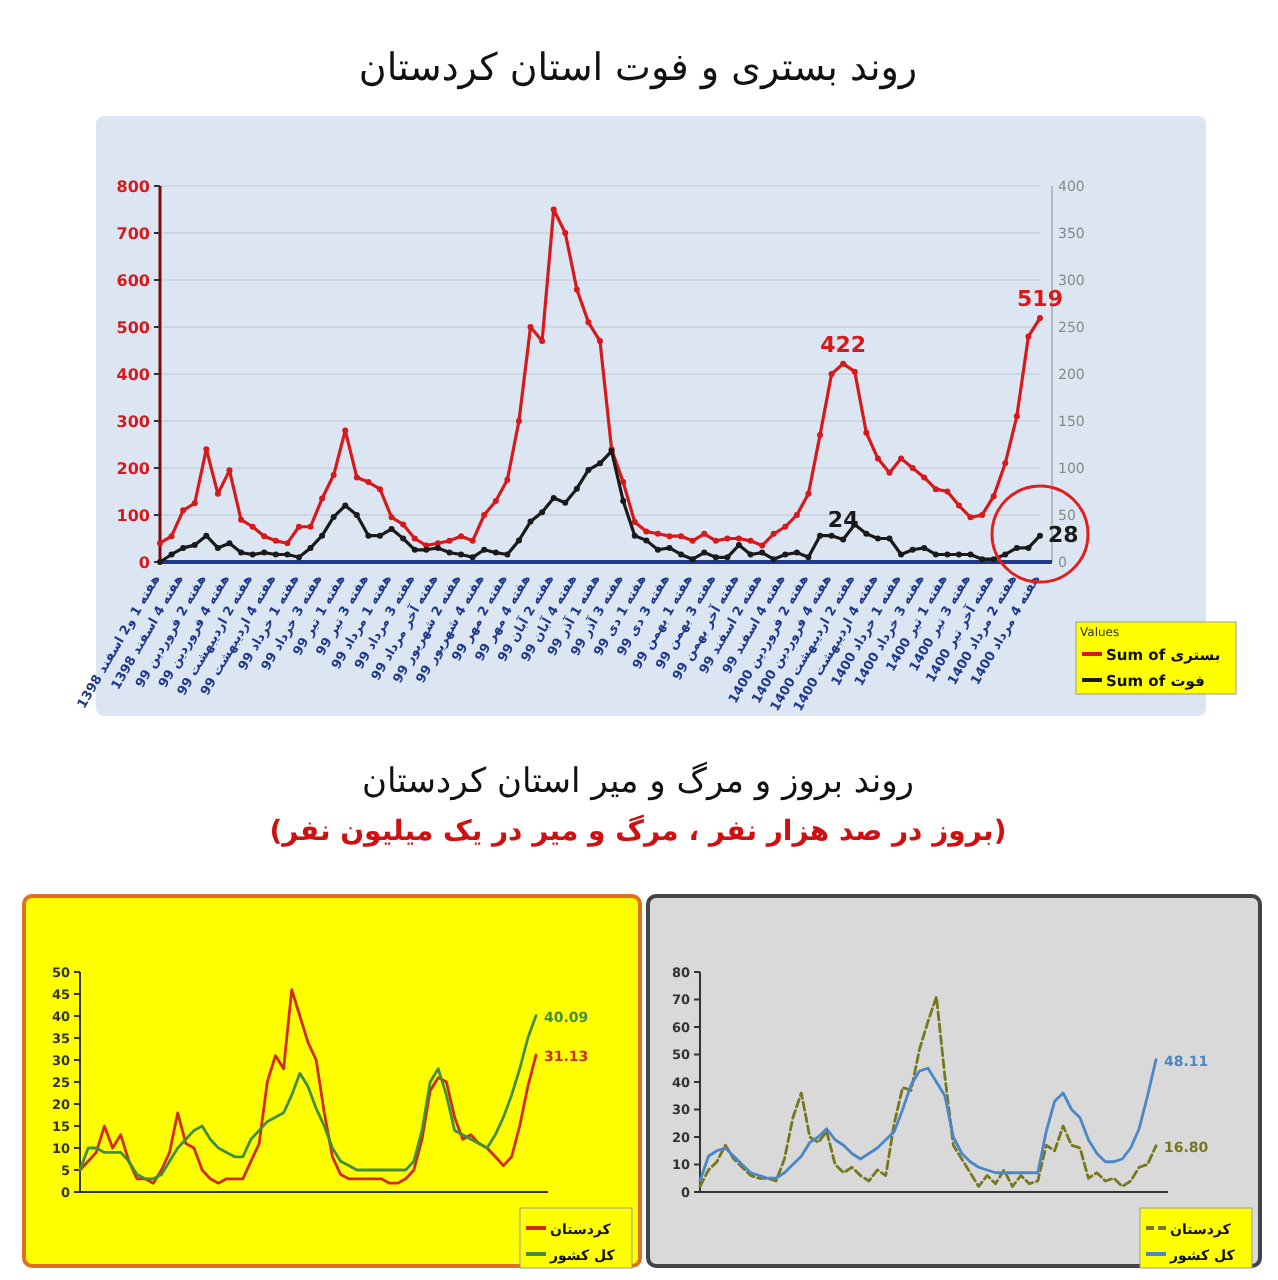 This screenshot has height=1280, width=1278. What do you see at coordinates (638, 68) in the screenshot?
I see `chart-title: روند بستری و فوت استان کردستان` at bounding box center [638, 68].